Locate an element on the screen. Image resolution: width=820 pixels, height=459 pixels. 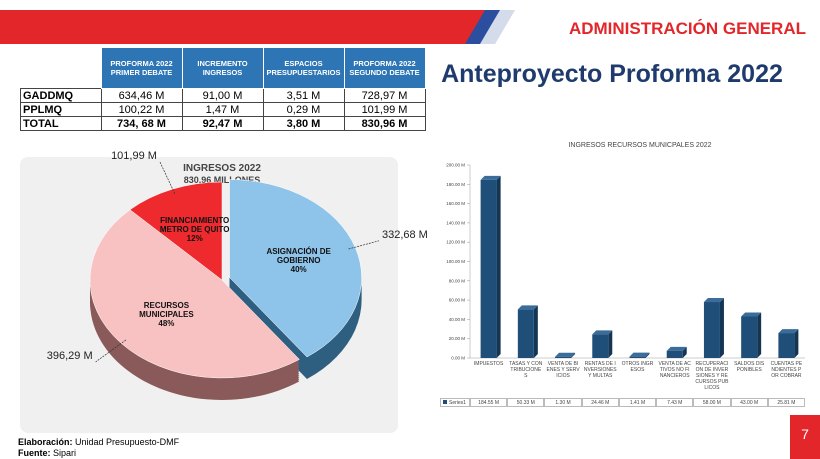
y-tick-label: 200.00 M is located at coordinates (455, 165).